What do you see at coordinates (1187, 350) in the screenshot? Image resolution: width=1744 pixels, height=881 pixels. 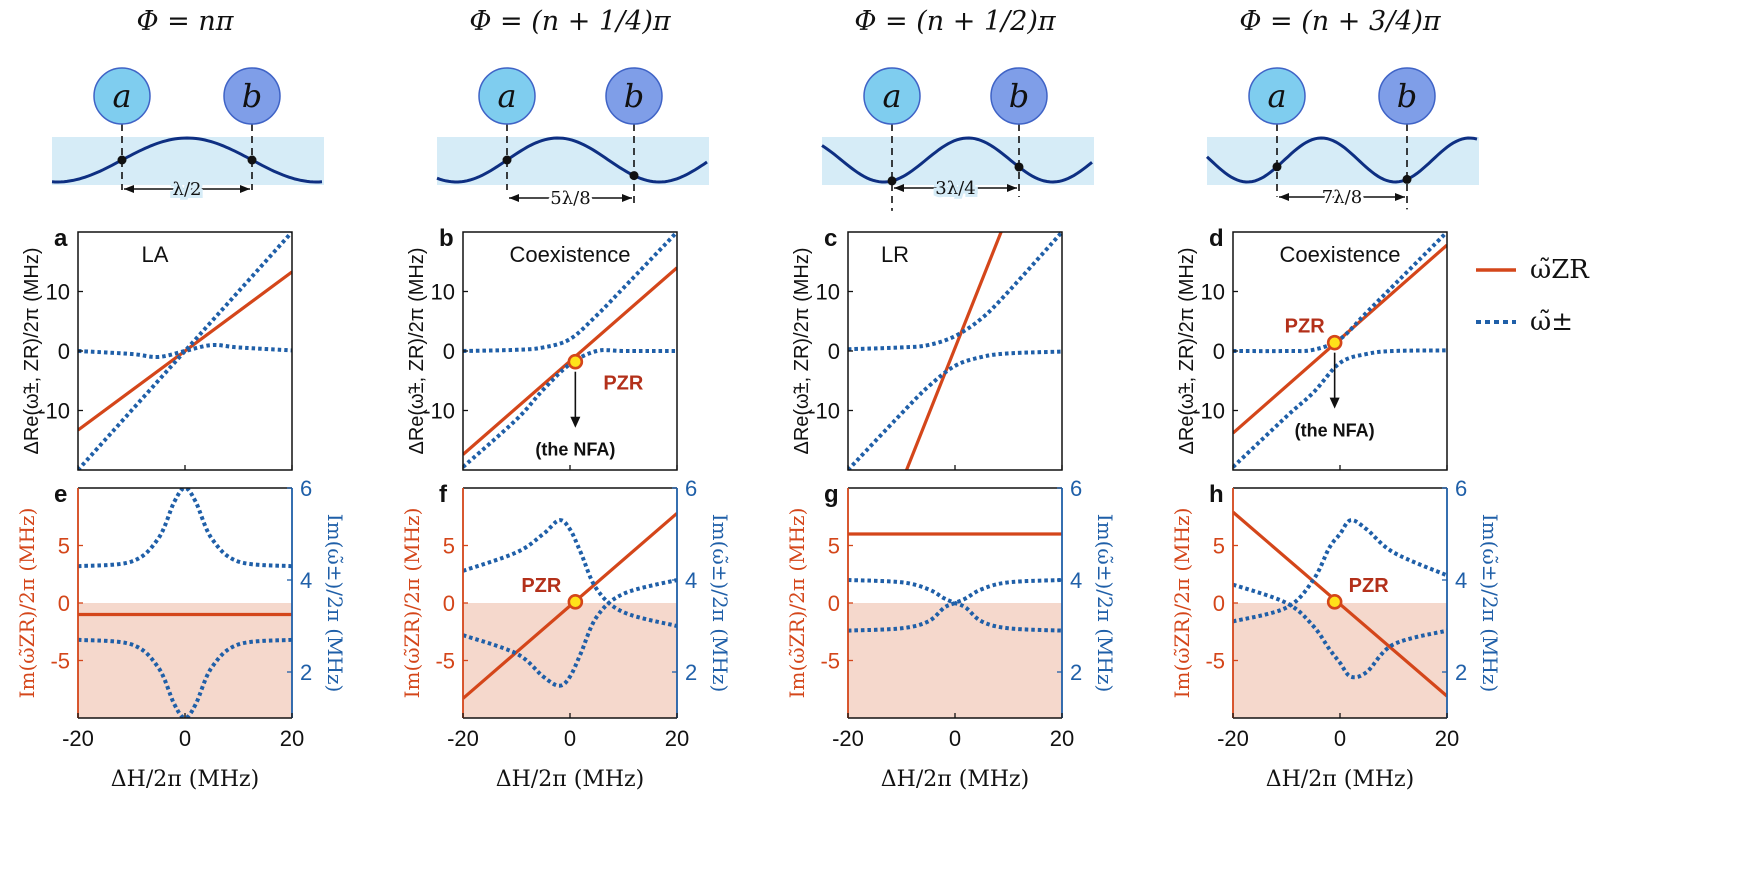 I see `y-axis-label: ΔRe(ω̃±, ZR)/2π (MHz)` at bounding box center [1187, 350].